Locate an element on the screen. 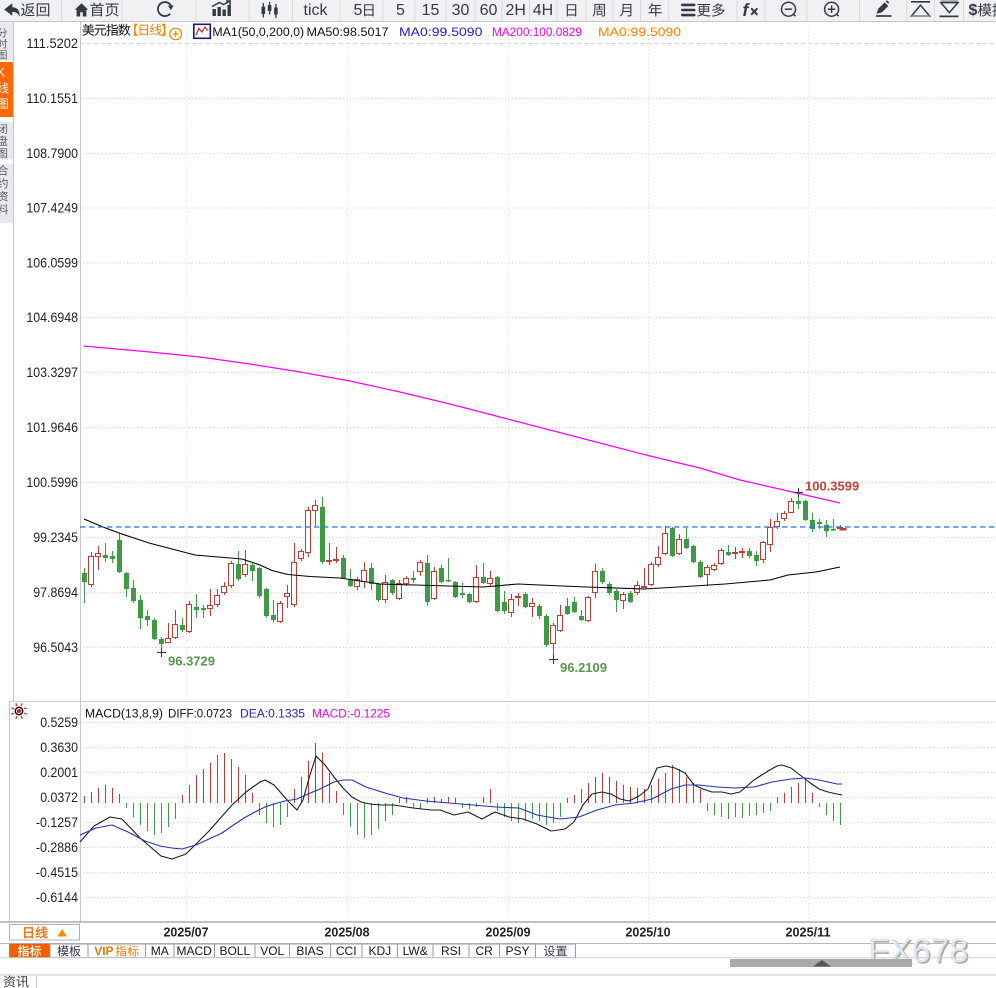 The width and height of the screenshot is (996, 988). svg-text: 106.0599 is located at coordinates (52, 262).